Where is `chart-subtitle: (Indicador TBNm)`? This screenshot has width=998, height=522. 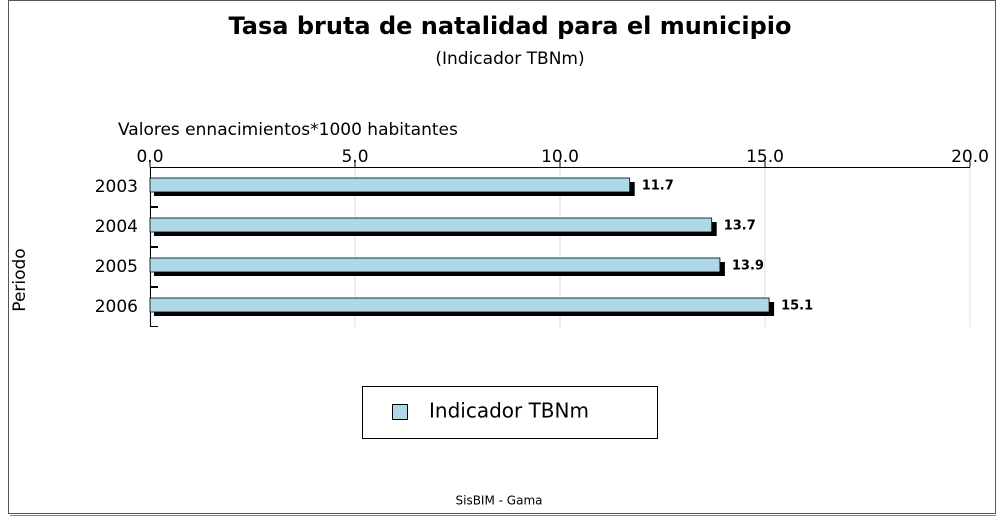
chart-subtitle: (Indicador TBNm) is located at coordinates (509, 59).